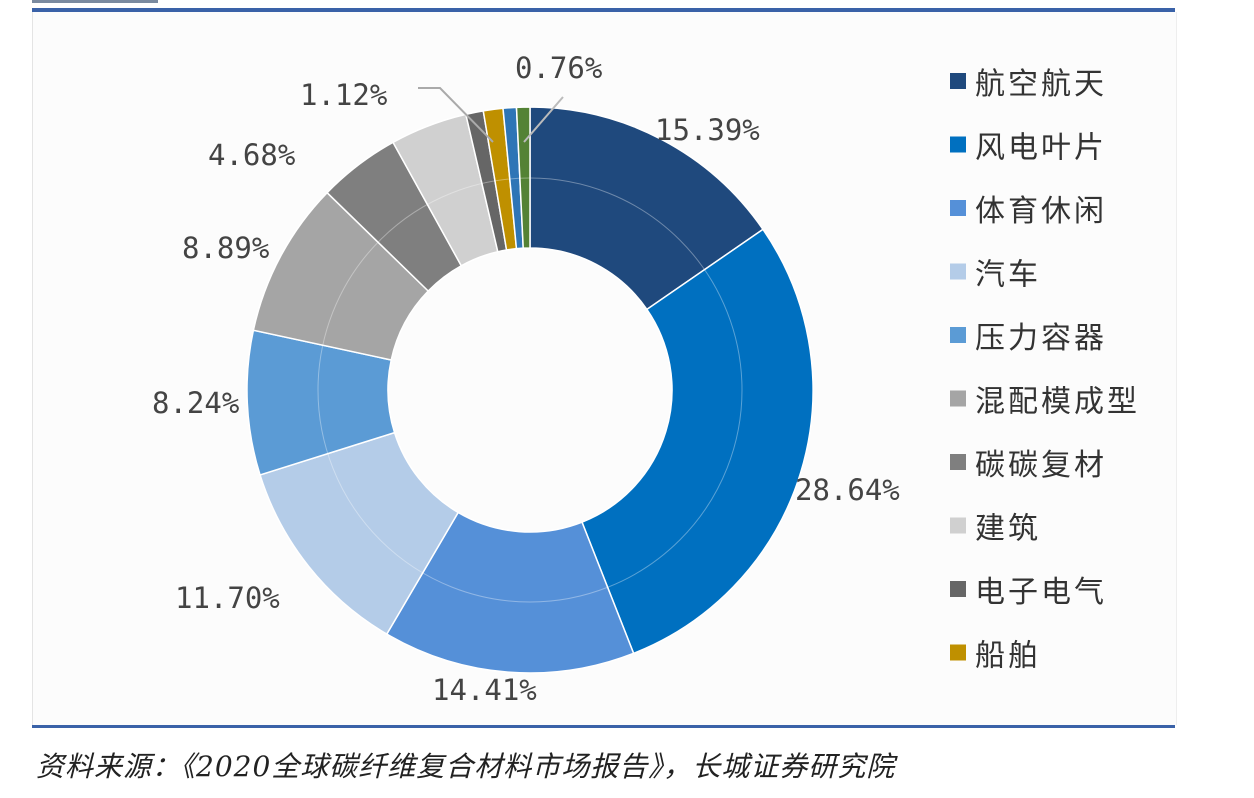 The width and height of the screenshot is (1254, 798). I want to click on legend-item: 航空航天, so click(1041, 84).